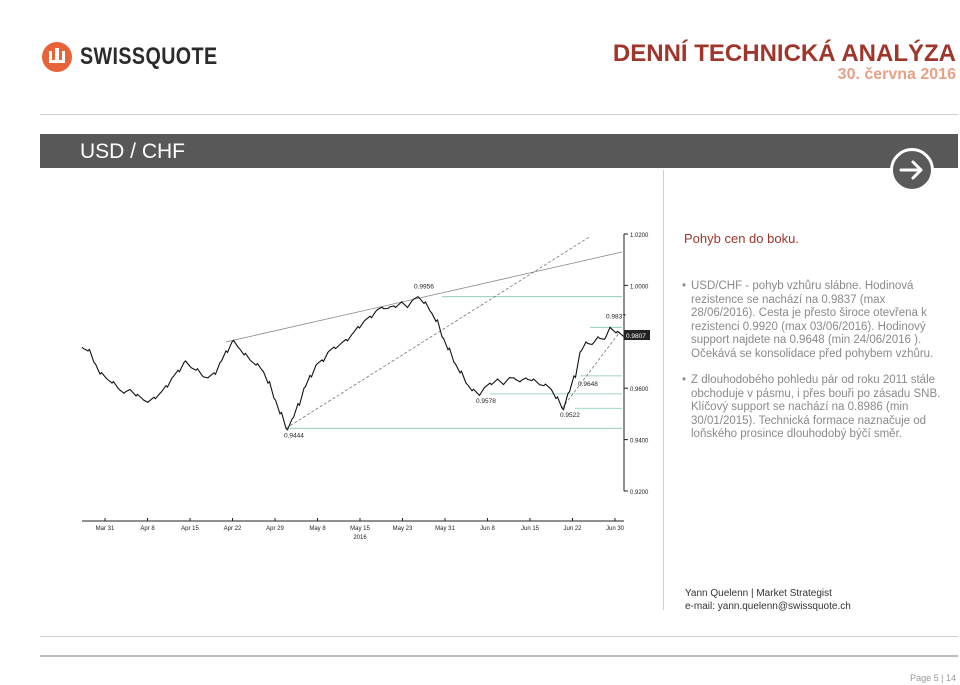  What do you see at coordinates (570, 415) in the screenshot?
I see `price-annotation: 0.9522` at bounding box center [570, 415].